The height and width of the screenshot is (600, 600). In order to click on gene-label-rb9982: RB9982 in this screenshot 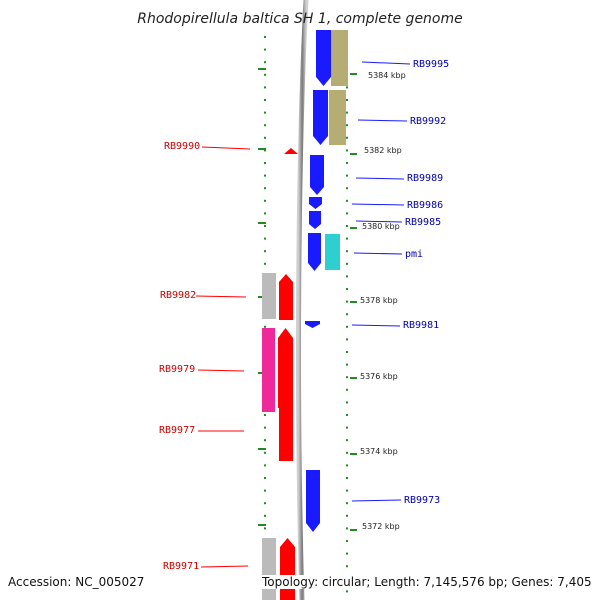, I will do `click(178, 295)`.